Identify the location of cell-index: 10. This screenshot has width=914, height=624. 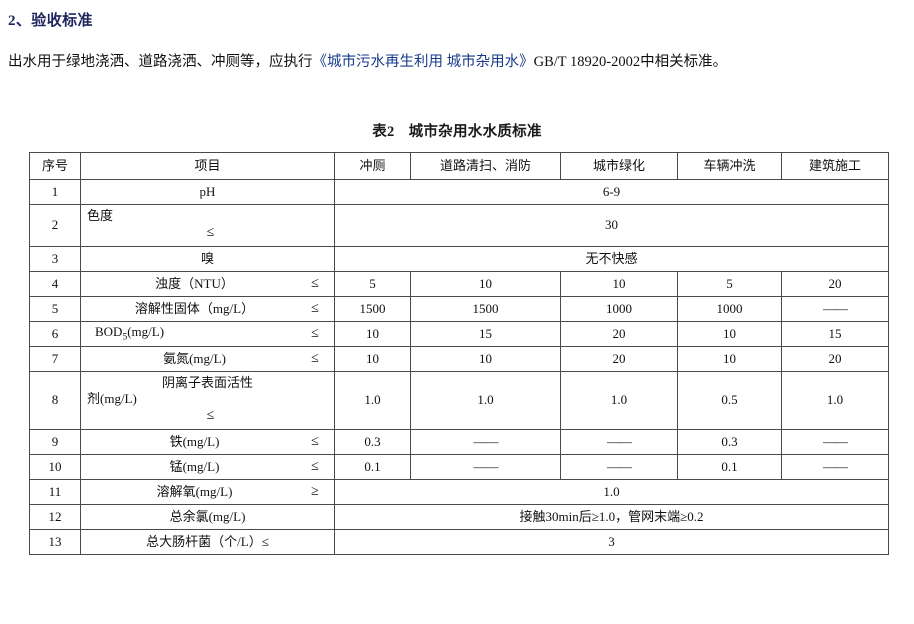
(55, 466).